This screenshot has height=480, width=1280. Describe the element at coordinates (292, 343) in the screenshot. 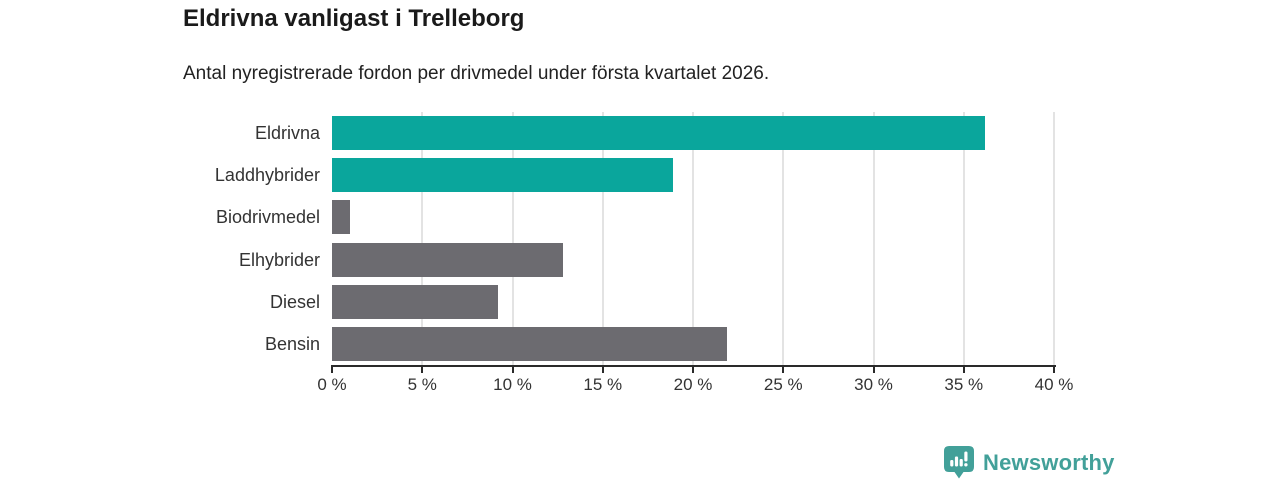

I see `category-label: Bensin` at that location.